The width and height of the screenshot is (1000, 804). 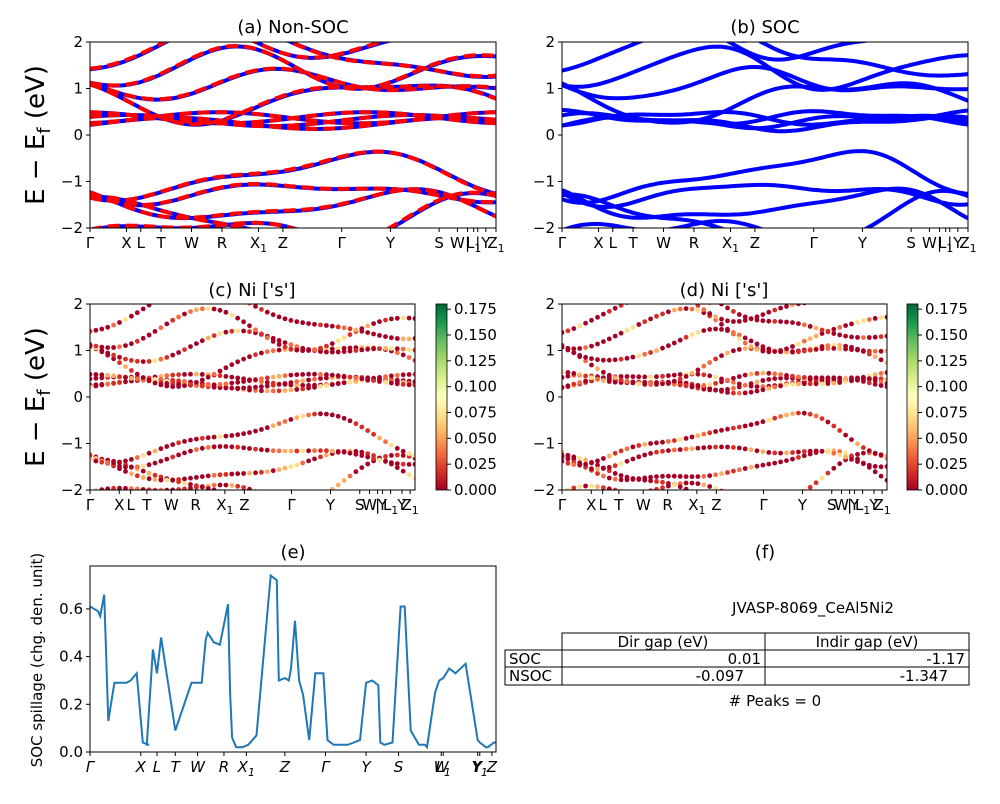 What do you see at coordinates (924, 676) in the screenshot?
I see `table-row-nsoc-indir: -1.347` at bounding box center [924, 676].